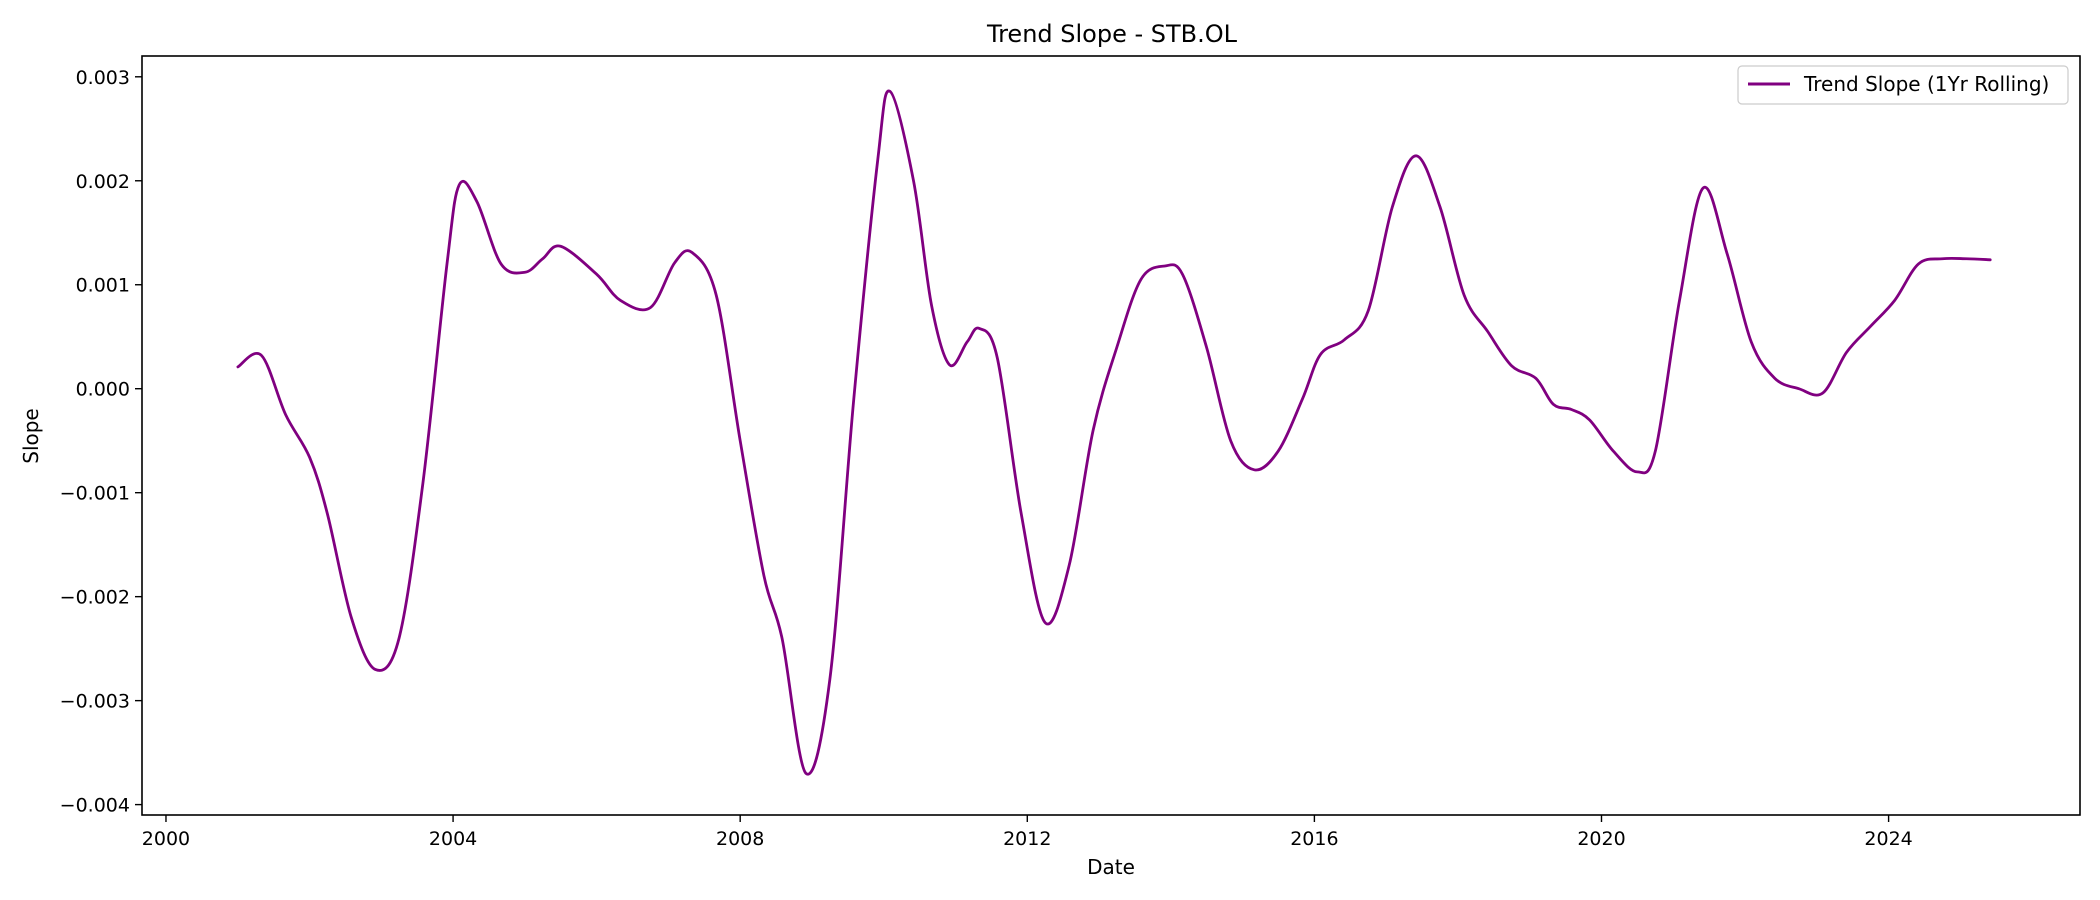 This screenshot has width=2100, height=900. Describe the element at coordinates (740, 839) in the screenshot. I see `x-tick-label: 2008` at that location.